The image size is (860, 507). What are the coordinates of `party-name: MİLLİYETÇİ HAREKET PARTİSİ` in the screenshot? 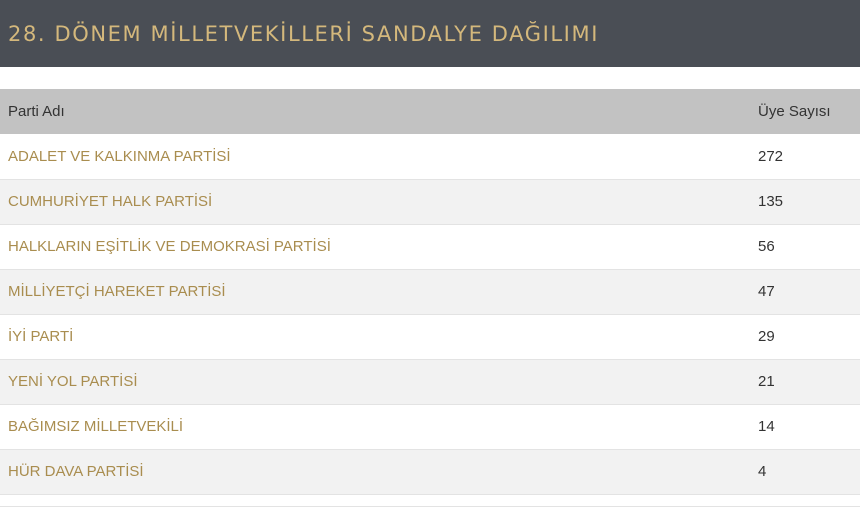 It's located at (117, 291).